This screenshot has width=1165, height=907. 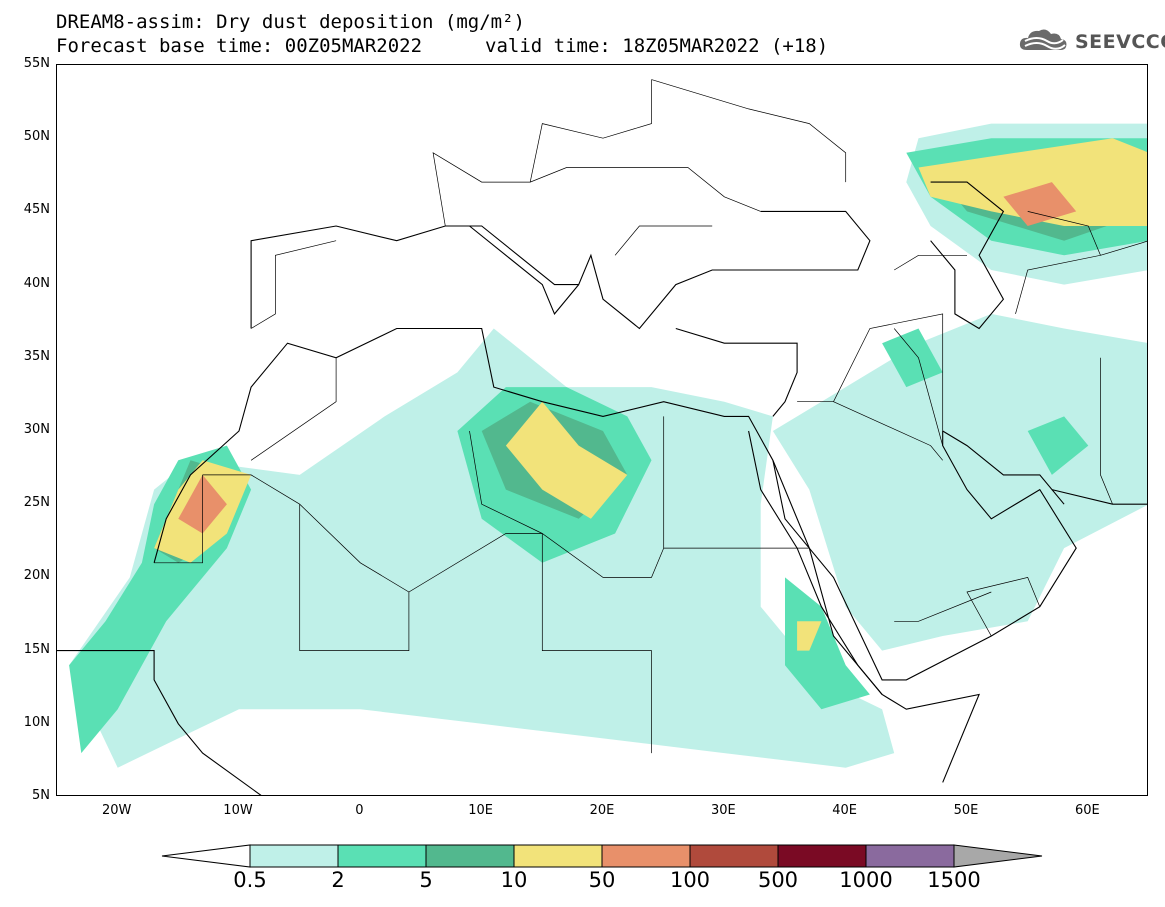 What do you see at coordinates (967, 255) in the screenshot?
I see `coastline-caspian` at bounding box center [967, 255].